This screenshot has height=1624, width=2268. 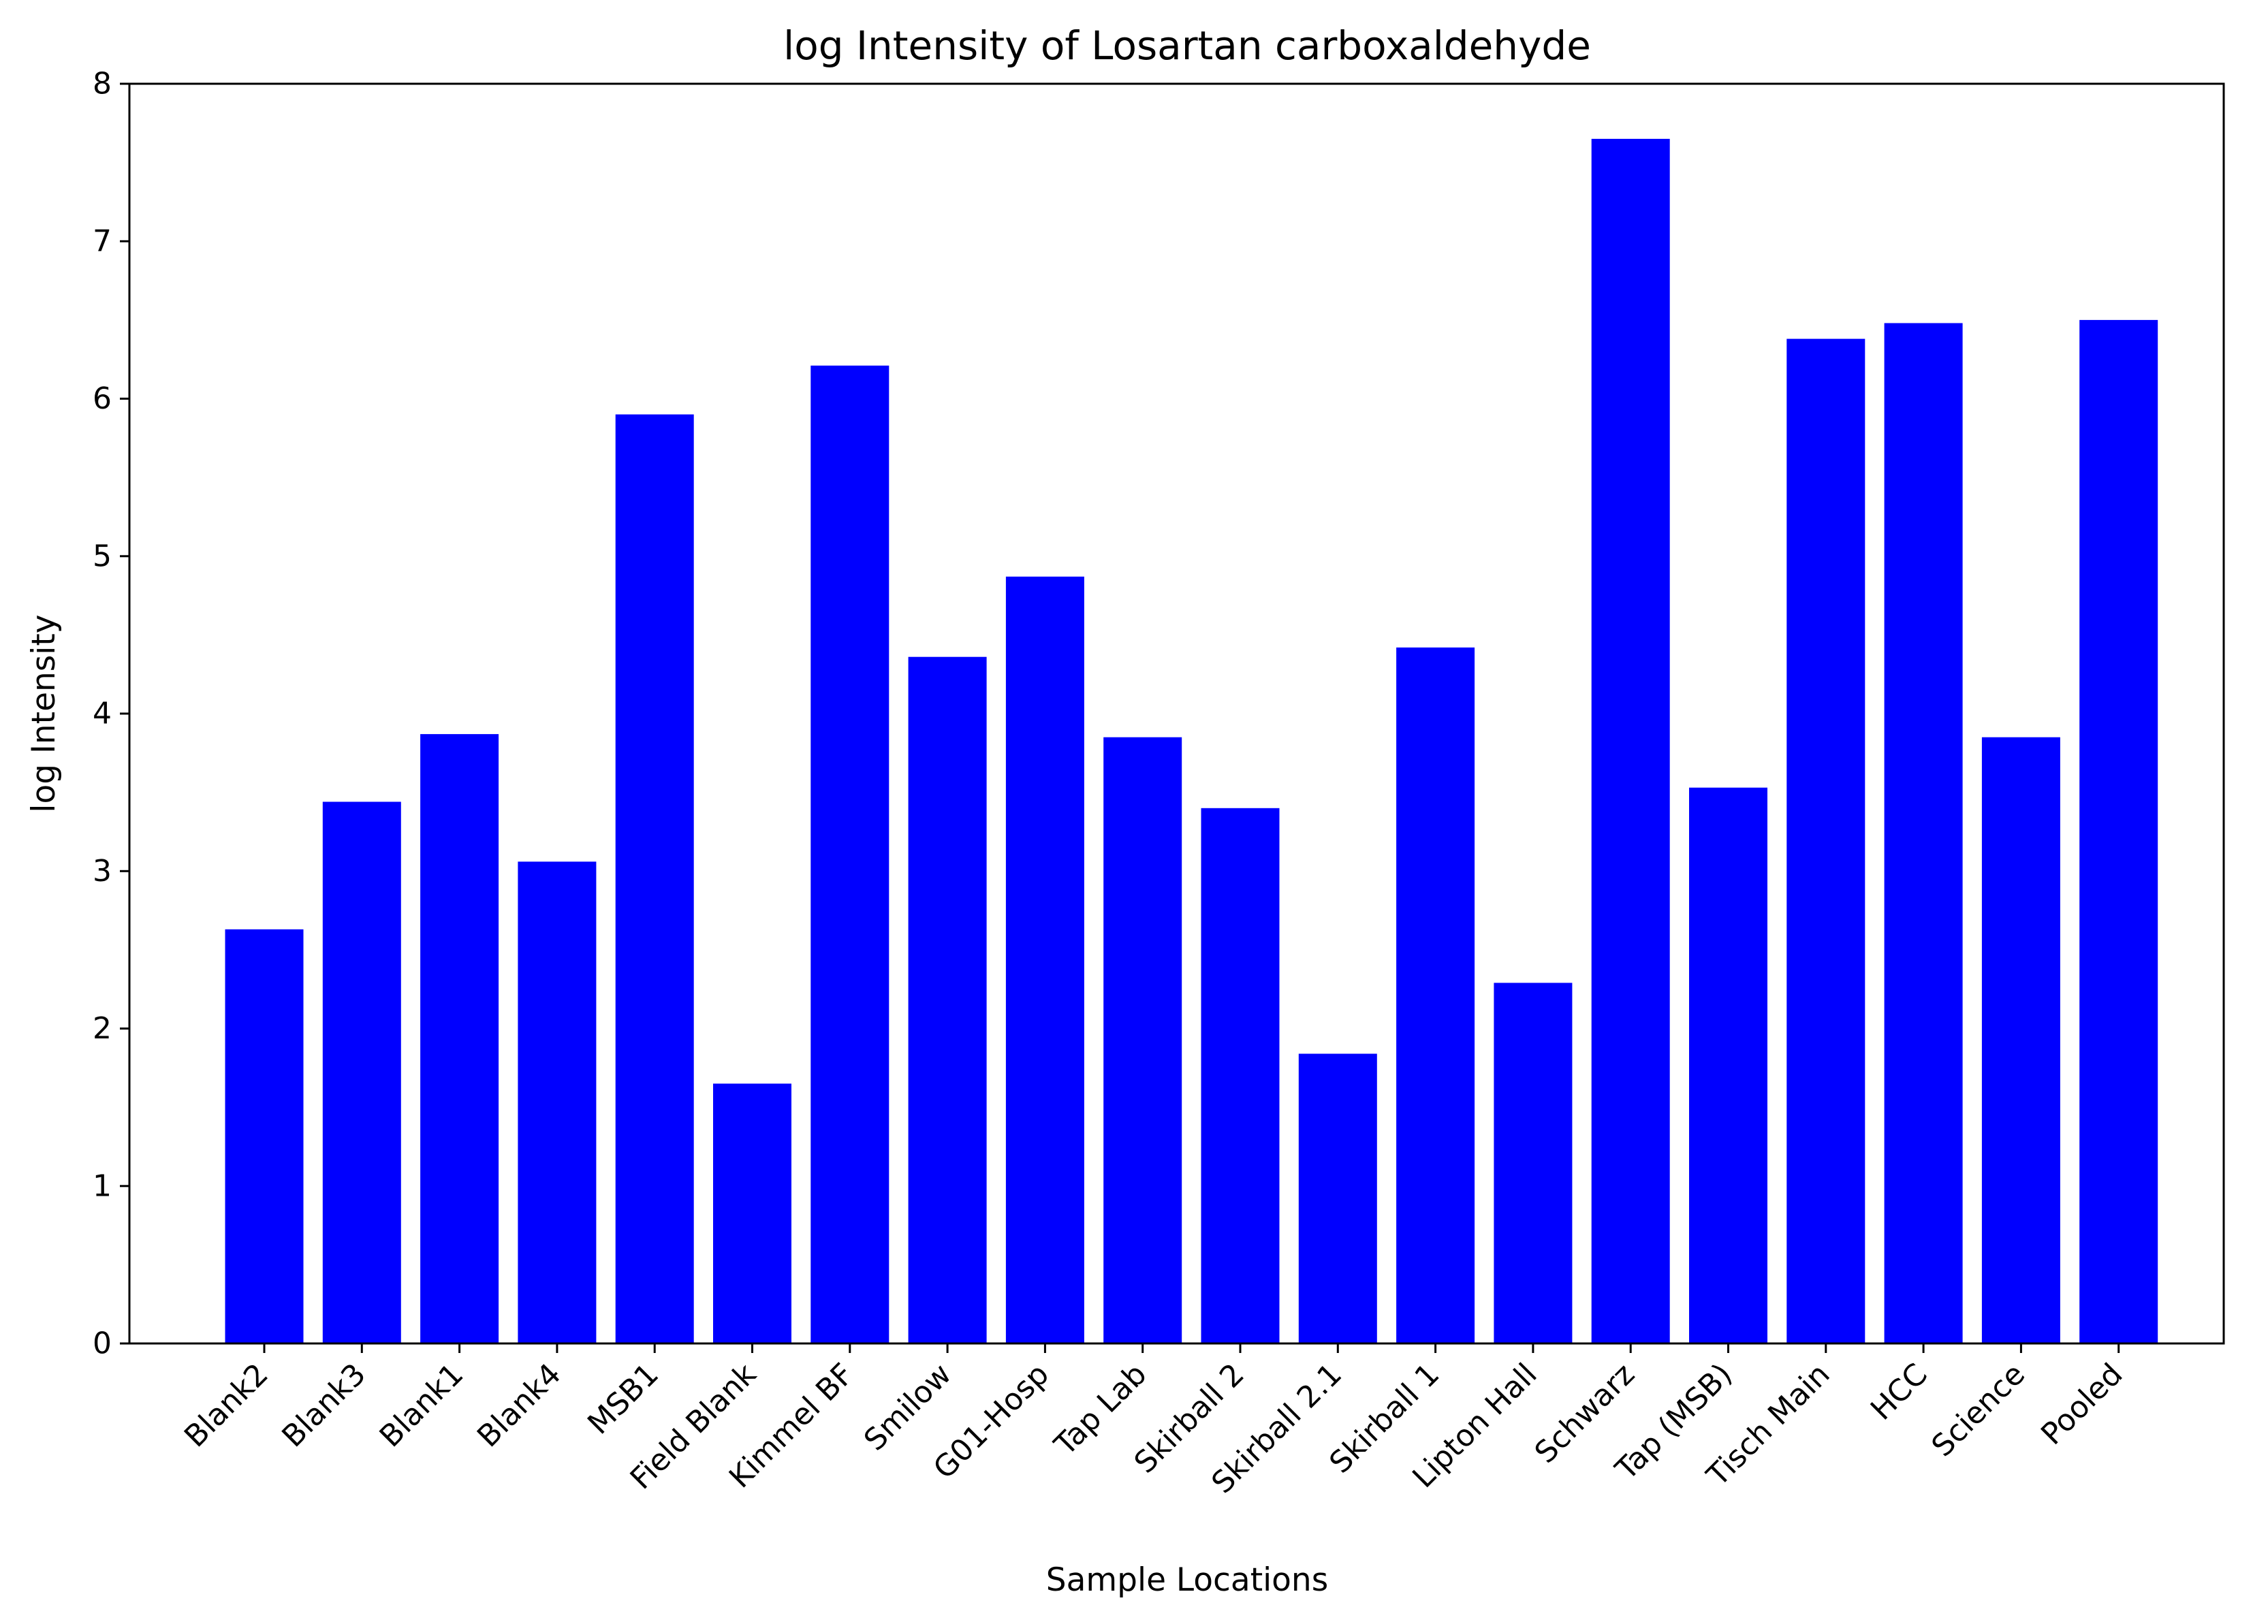 I want to click on bar-blank1, so click(x=459, y=1038).